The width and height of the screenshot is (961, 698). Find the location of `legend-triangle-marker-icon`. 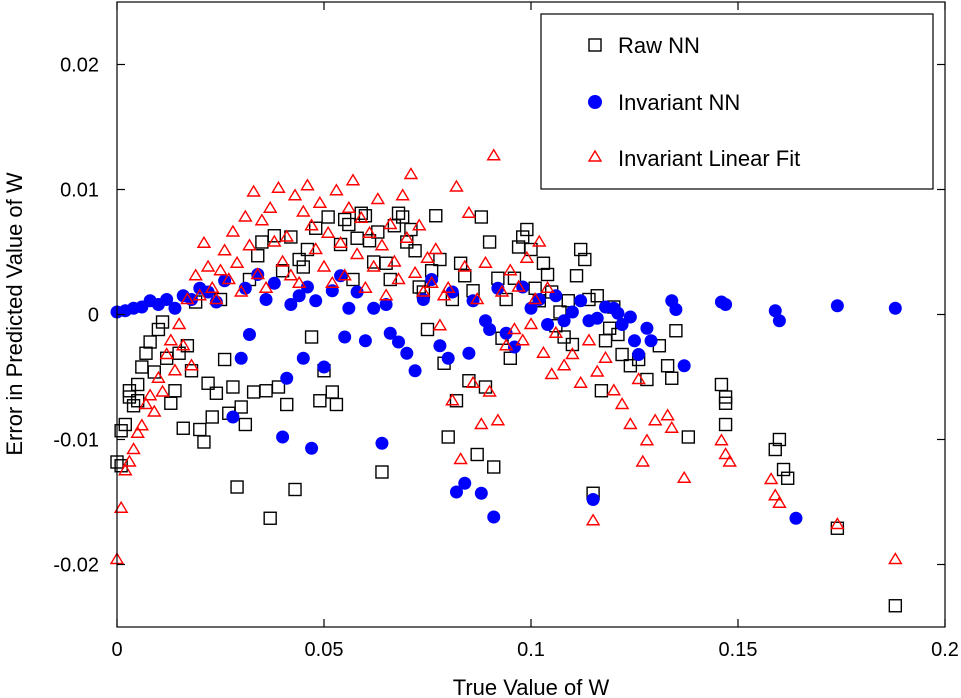

legend-triangle-marker-icon is located at coordinates (595, 155).